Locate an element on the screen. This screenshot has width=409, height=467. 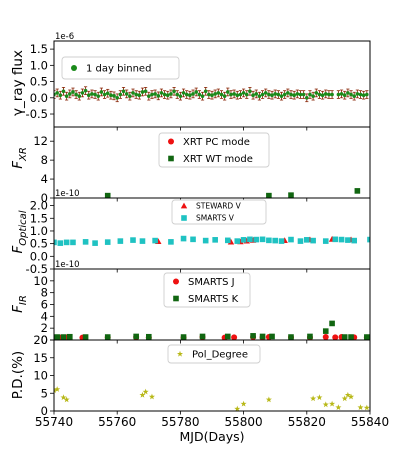
y-axis-label: FXR is located at coordinates (19, 158).